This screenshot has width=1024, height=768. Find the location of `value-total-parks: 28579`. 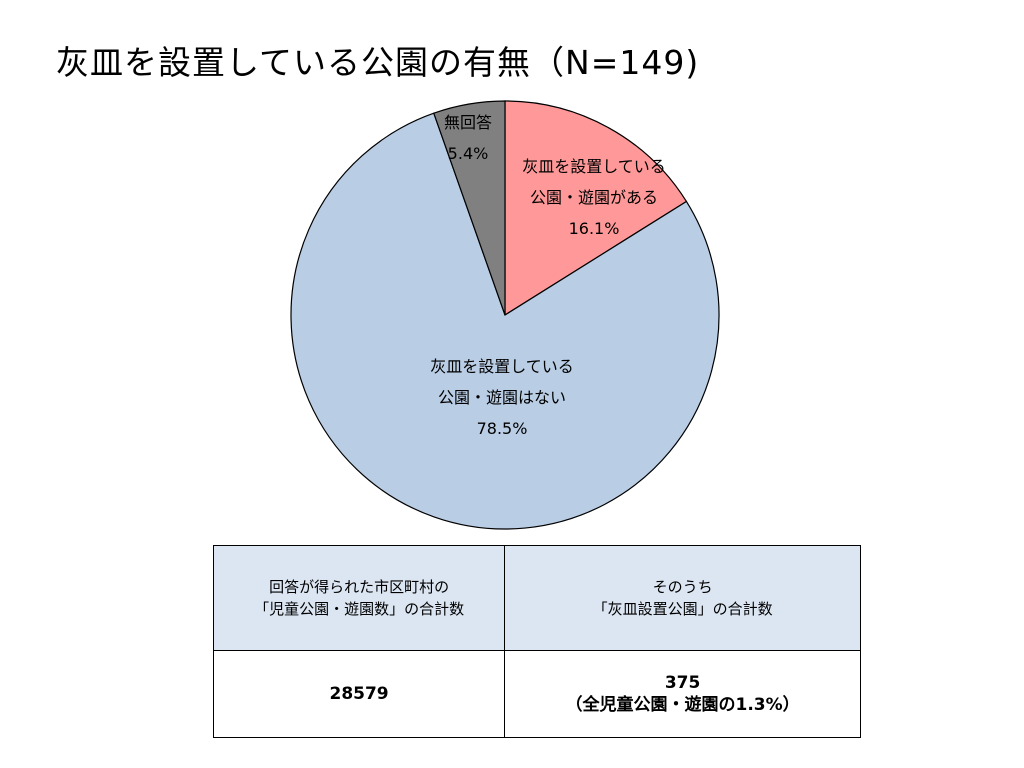

value-total-parks: 28579 is located at coordinates (359, 694).